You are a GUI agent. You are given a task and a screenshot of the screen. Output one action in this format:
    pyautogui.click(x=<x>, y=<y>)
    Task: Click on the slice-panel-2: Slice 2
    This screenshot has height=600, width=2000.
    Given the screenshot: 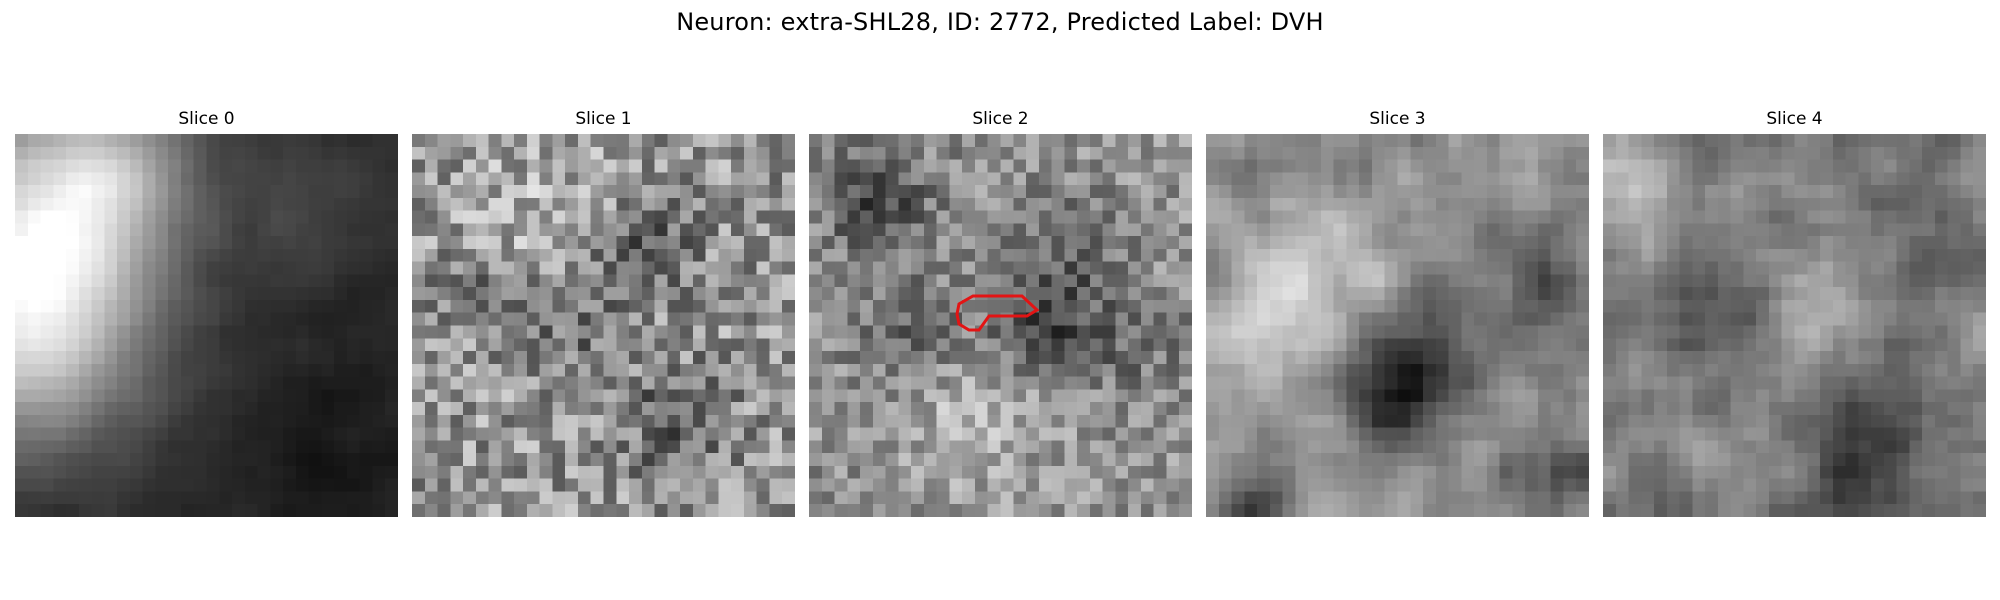 What is the action you would take?
    pyautogui.click(x=1000, y=312)
    